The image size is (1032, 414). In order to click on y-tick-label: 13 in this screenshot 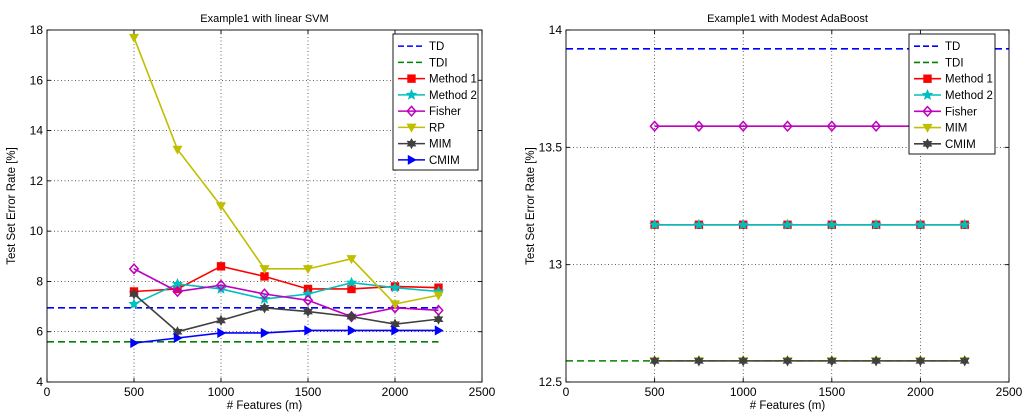, I will do `click(556, 265)`.